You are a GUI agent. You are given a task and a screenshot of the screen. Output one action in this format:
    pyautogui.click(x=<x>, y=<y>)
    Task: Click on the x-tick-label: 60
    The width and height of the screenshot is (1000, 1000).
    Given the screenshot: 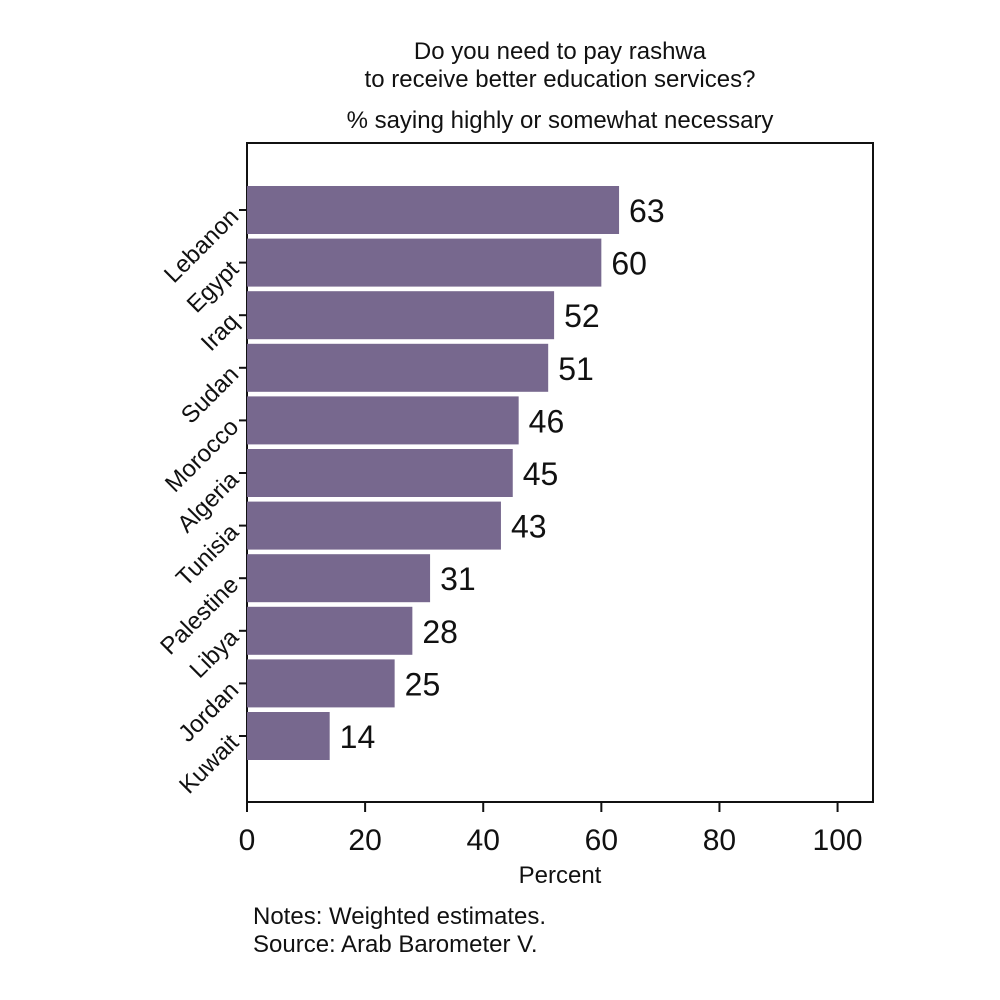 What is the action you would take?
    pyautogui.click(x=601, y=840)
    